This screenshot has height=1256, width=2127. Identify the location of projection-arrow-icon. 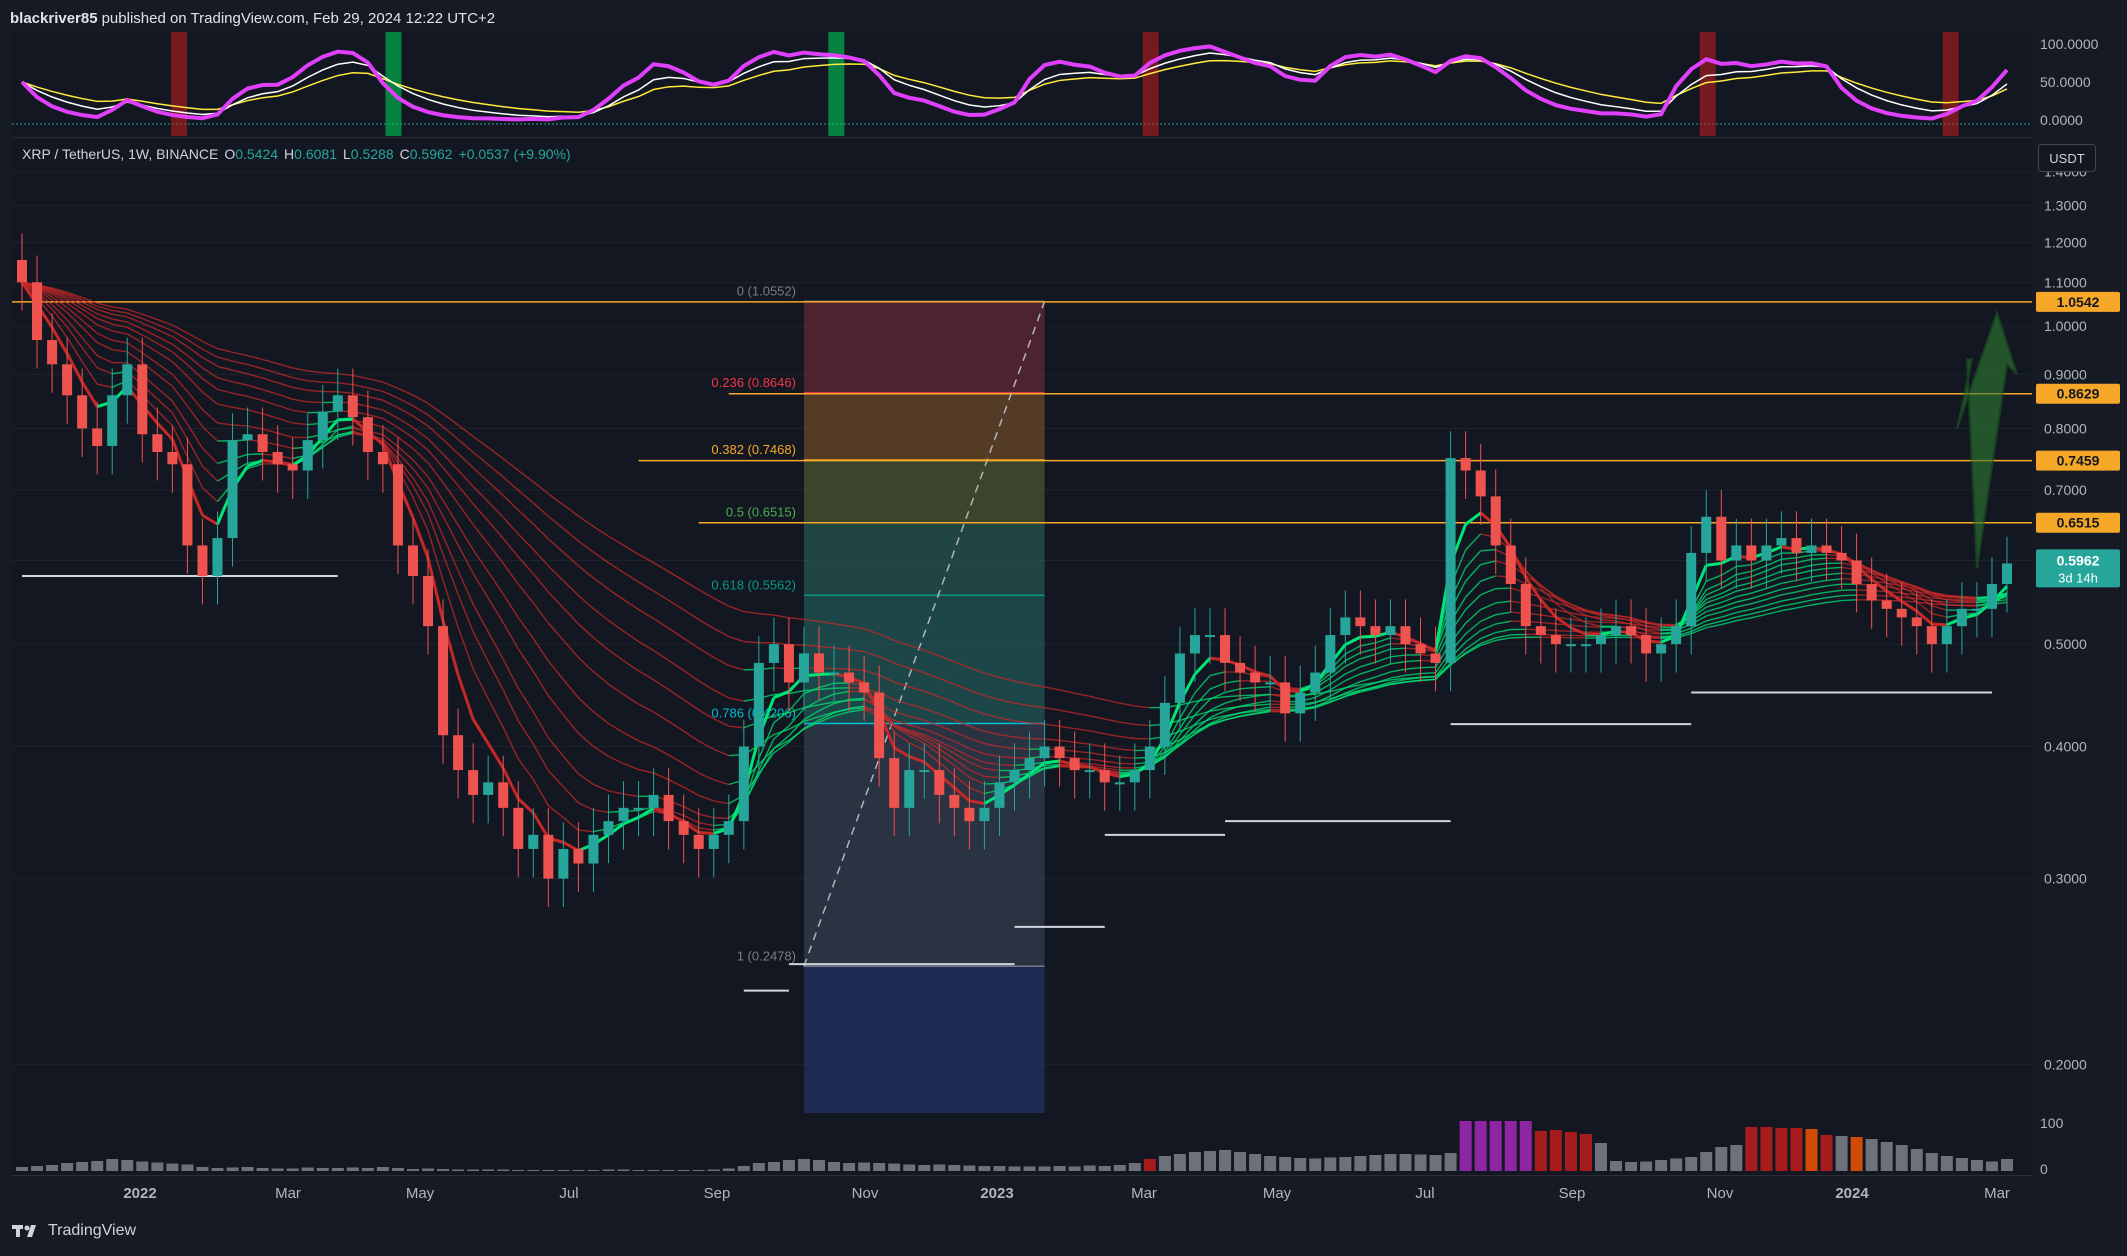
(1987, 439).